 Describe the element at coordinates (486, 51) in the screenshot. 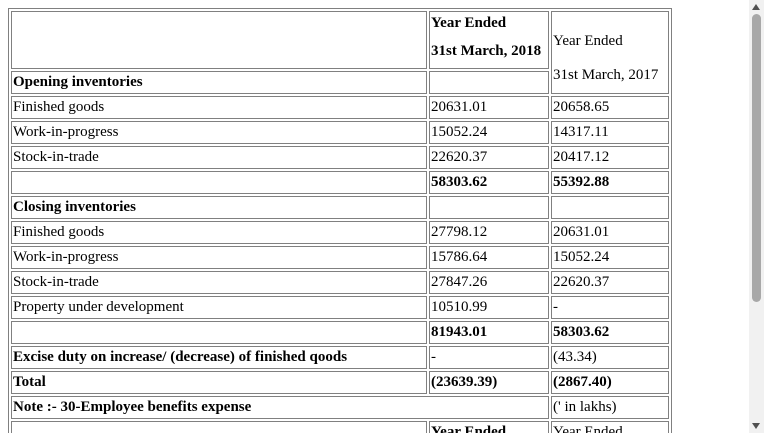

I see `header-text: 31st March, 2018` at that location.